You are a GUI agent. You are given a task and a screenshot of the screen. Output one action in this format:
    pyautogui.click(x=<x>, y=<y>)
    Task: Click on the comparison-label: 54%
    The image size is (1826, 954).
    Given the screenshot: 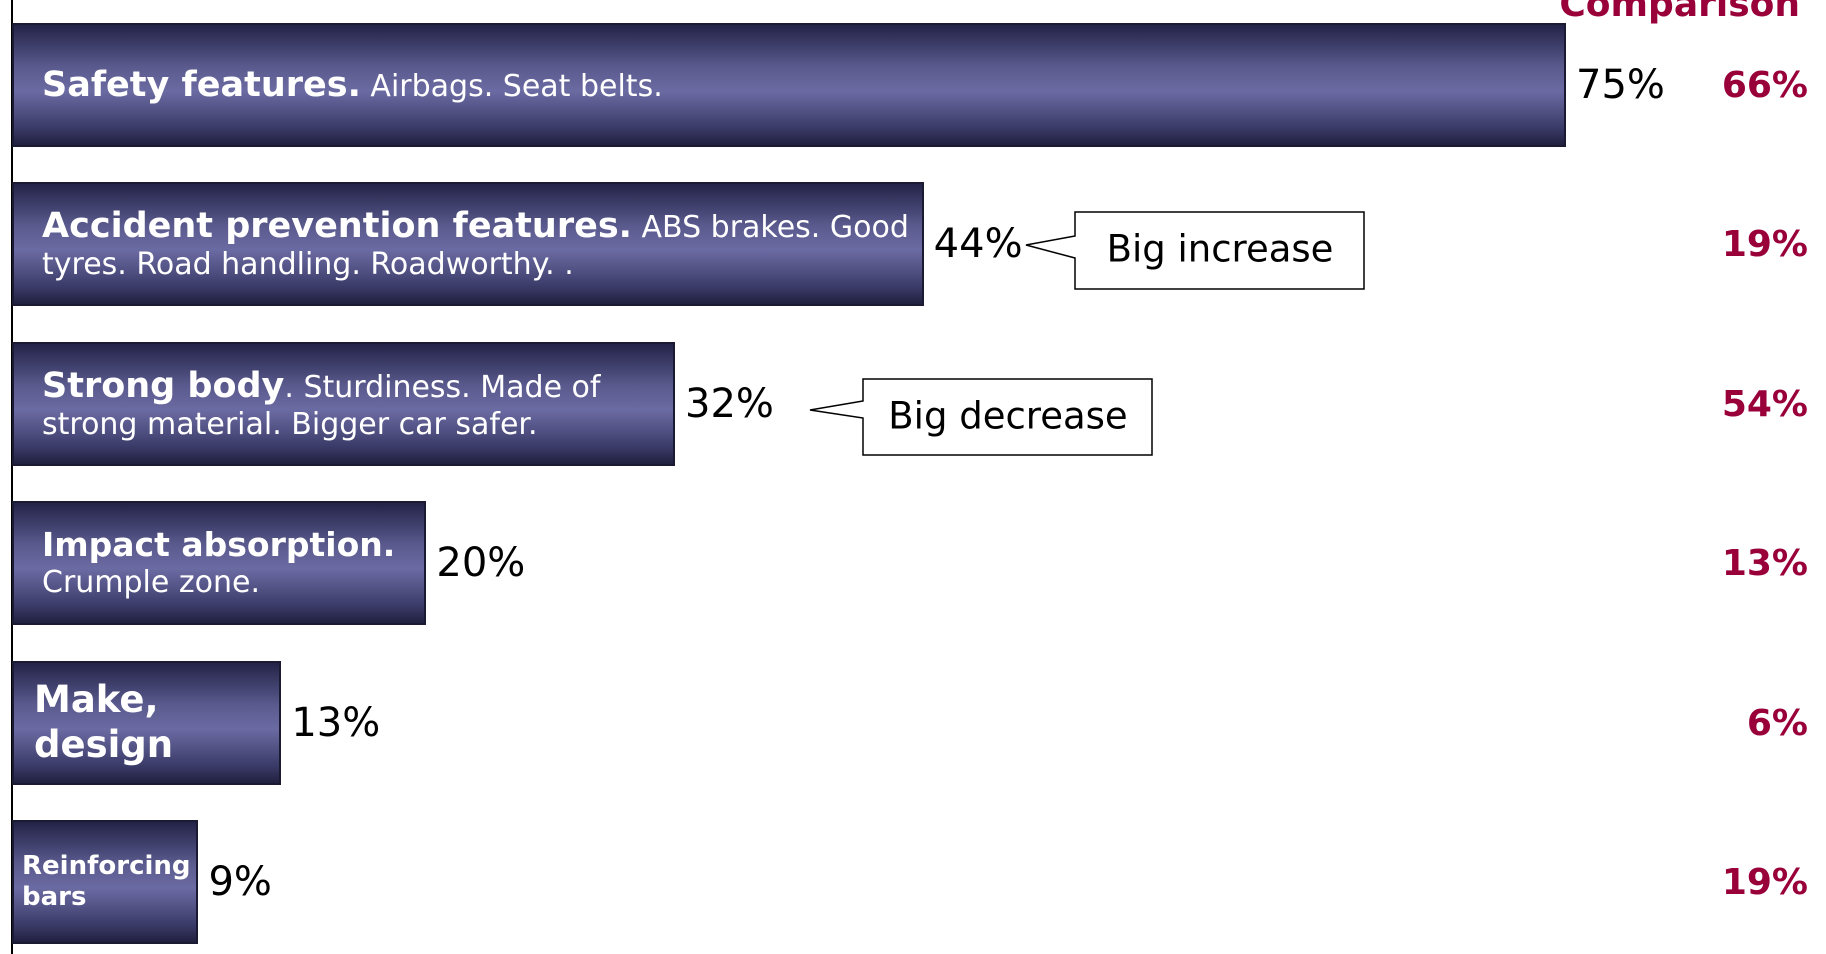 What is the action you would take?
    pyautogui.click(x=1764, y=404)
    